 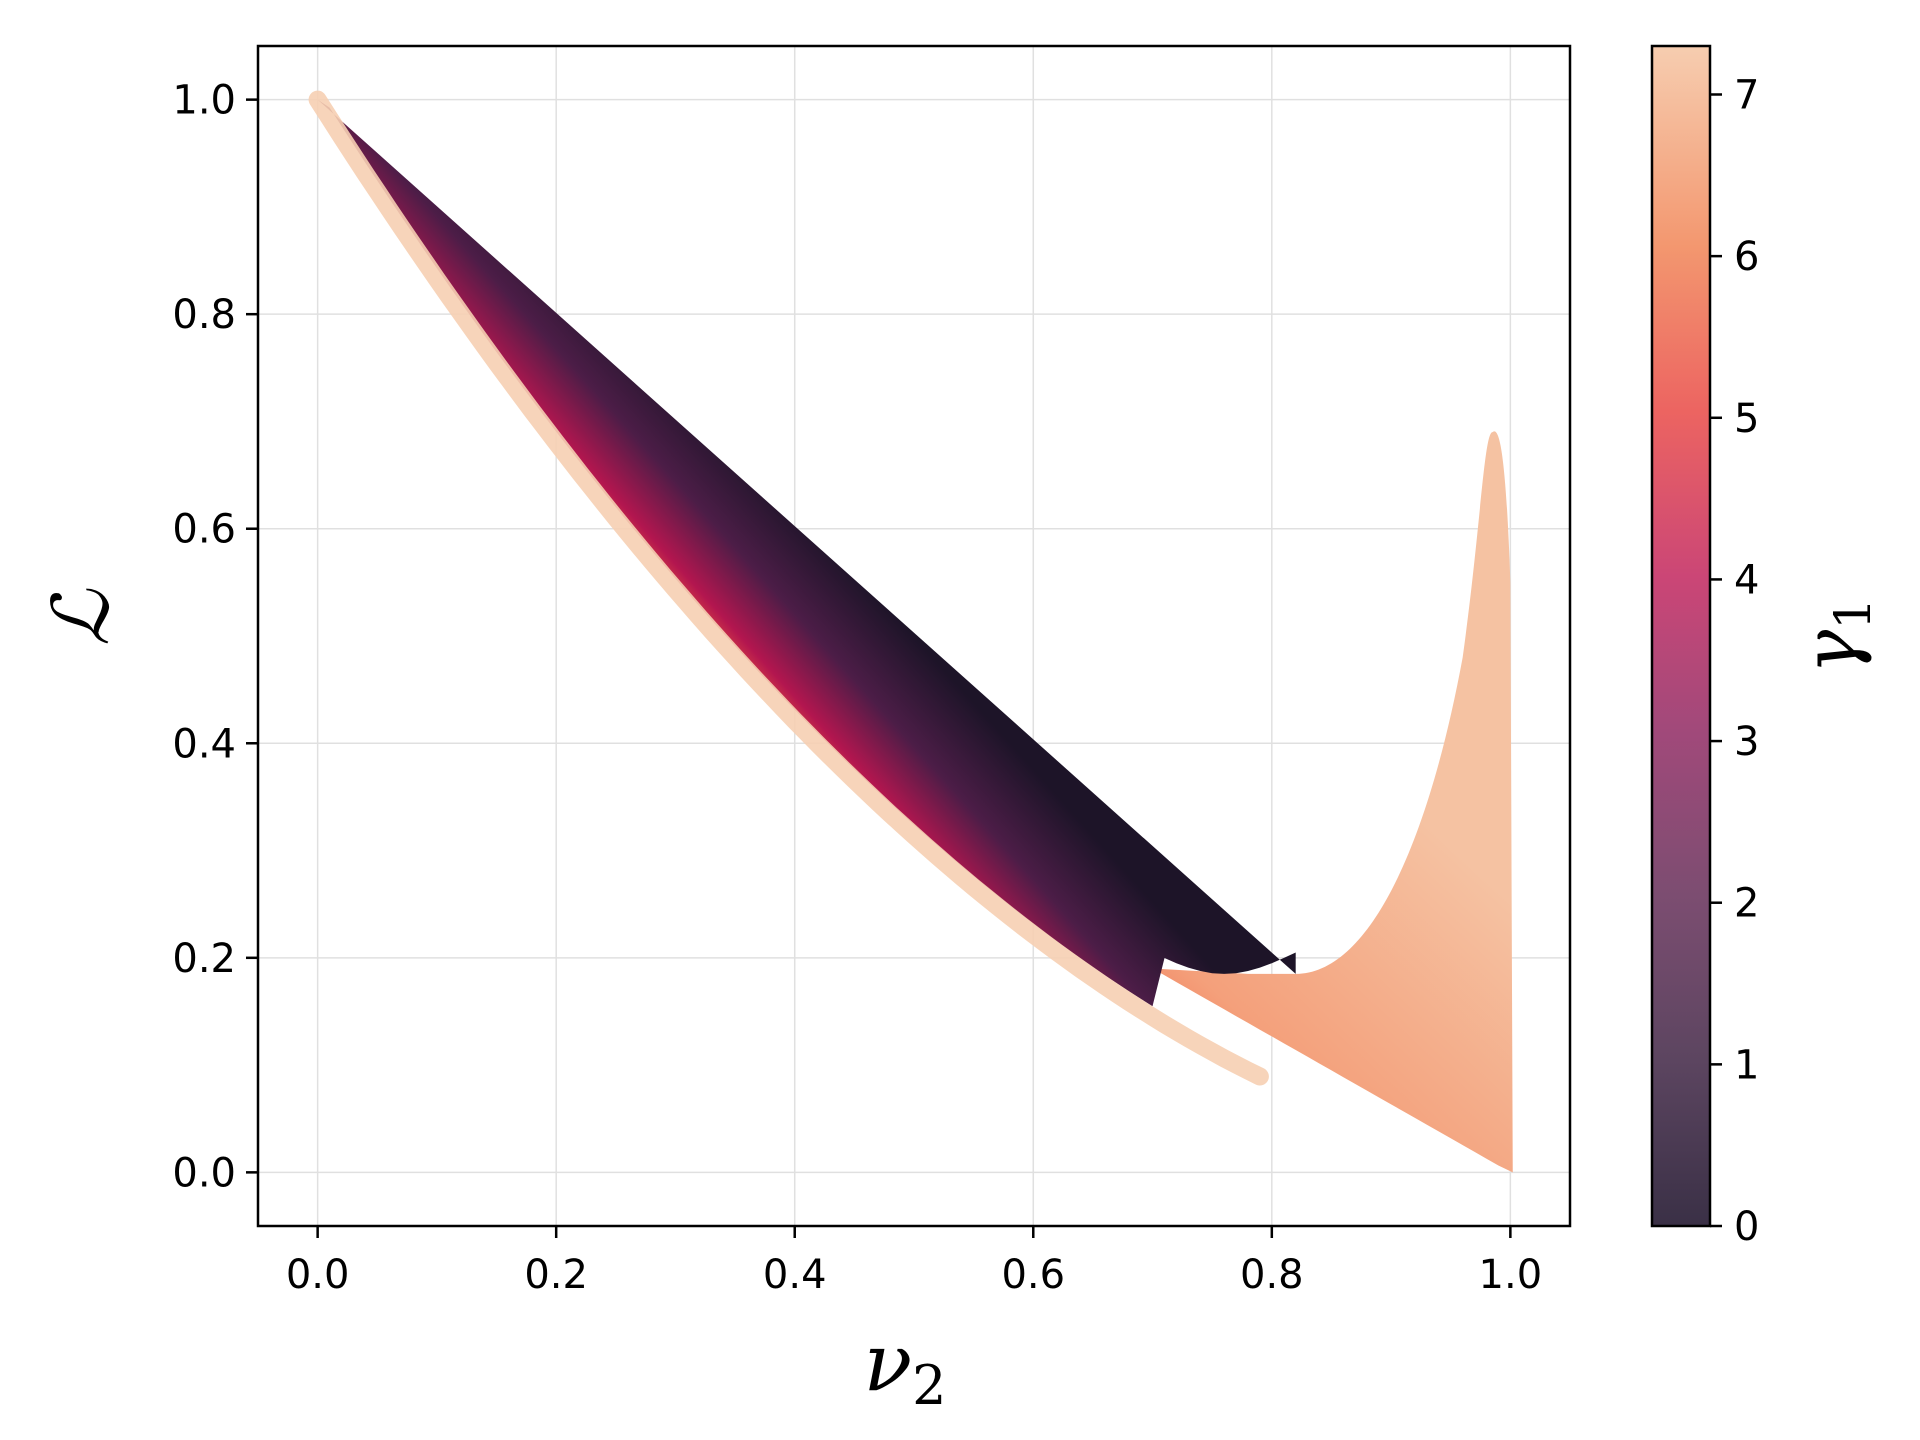 What do you see at coordinates (1734, 661) in the screenshot?
I see `colorbar-ticks: 0 1 2 3 4 5 6 7` at bounding box center [1734, 661].